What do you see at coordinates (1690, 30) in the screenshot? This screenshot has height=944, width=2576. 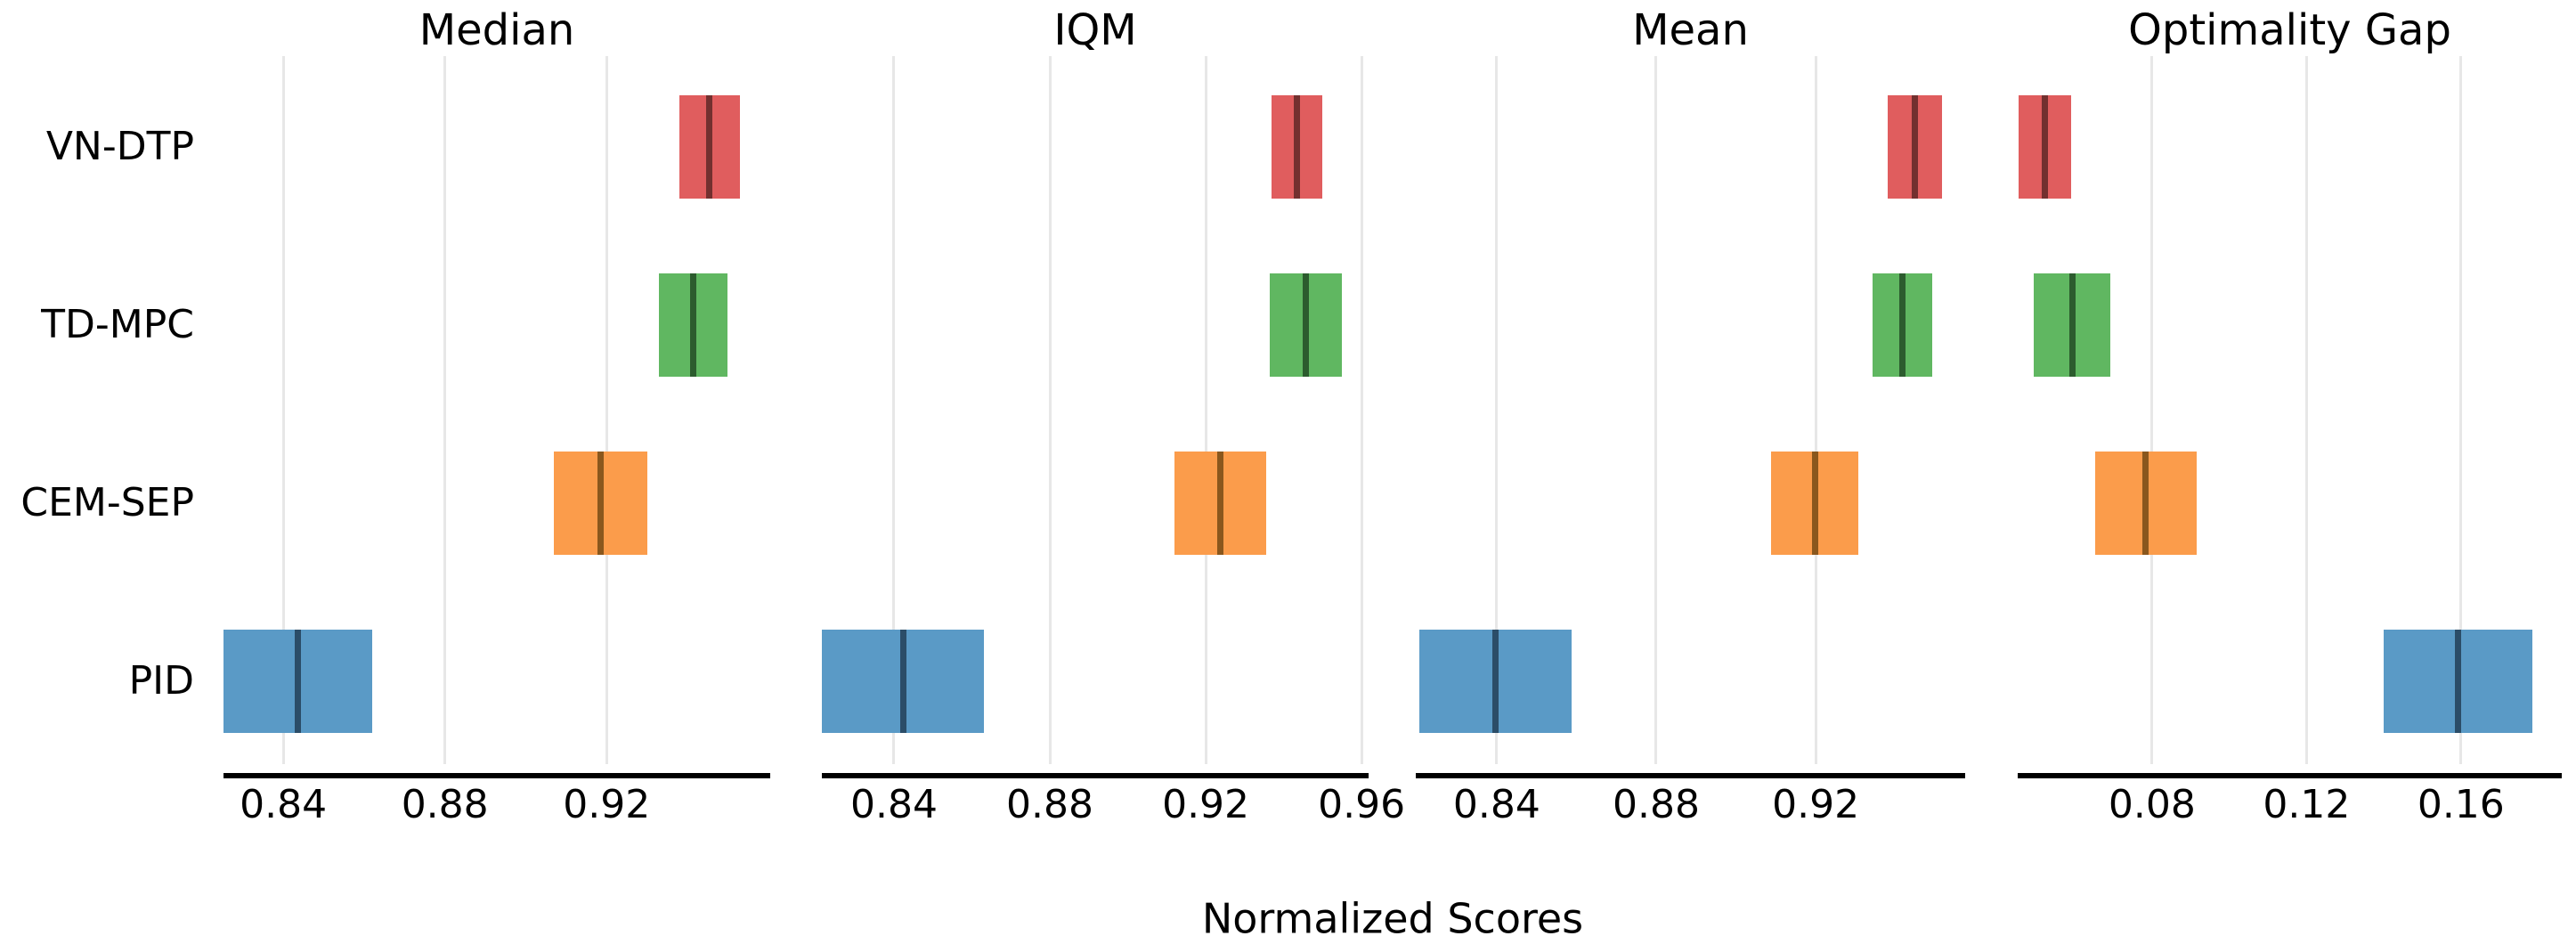 I see `panel-title-mean: Mean` at bounding box center [1690, 30].